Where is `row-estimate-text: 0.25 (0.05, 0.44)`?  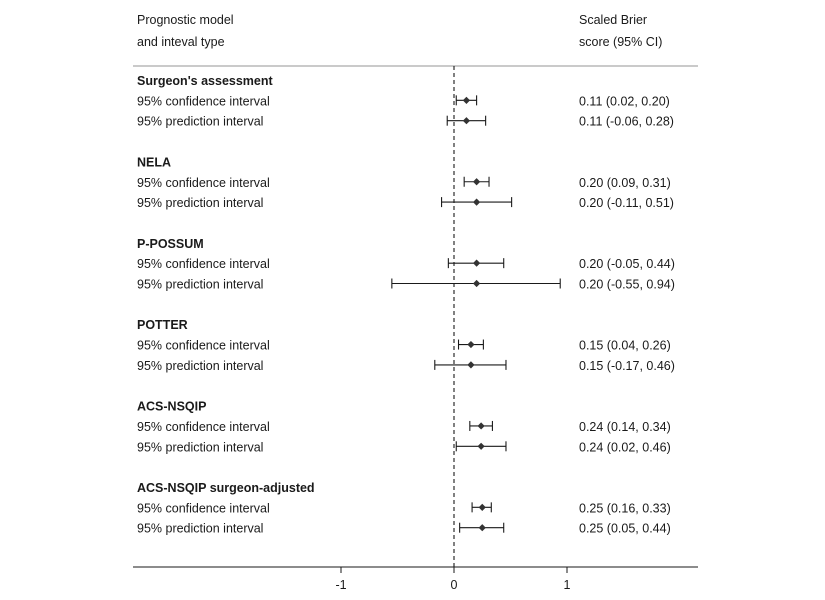 row-estimate-text: 0.25 (0.05, 0.44) is located at coordinates (625, 529).